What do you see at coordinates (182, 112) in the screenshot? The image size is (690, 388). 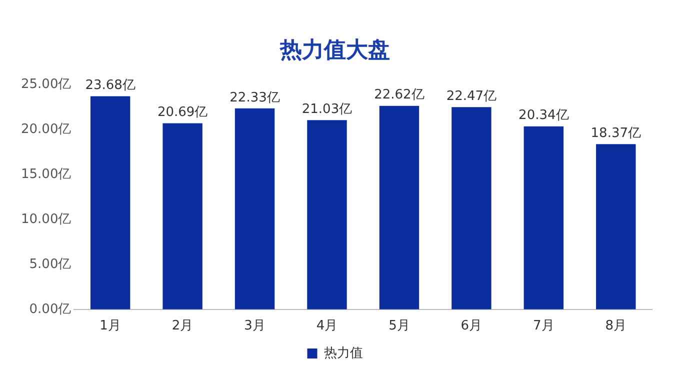 I see `data-label: 20.69亿` at bounding box center [182, 112].